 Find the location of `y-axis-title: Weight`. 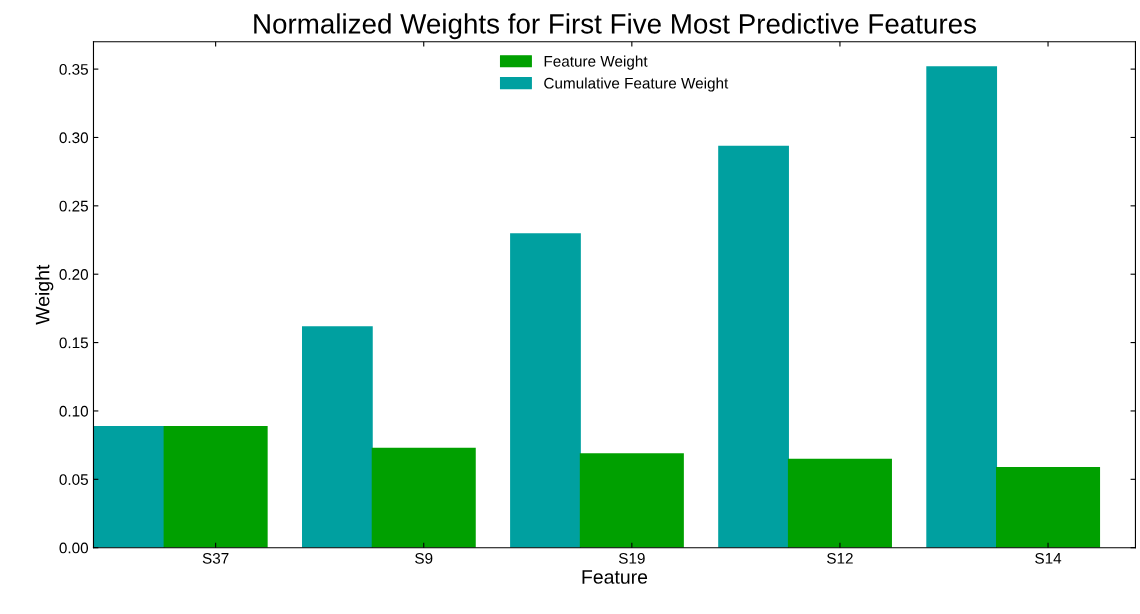

y-axis-title: Weight is located at coordinates (44, 294).